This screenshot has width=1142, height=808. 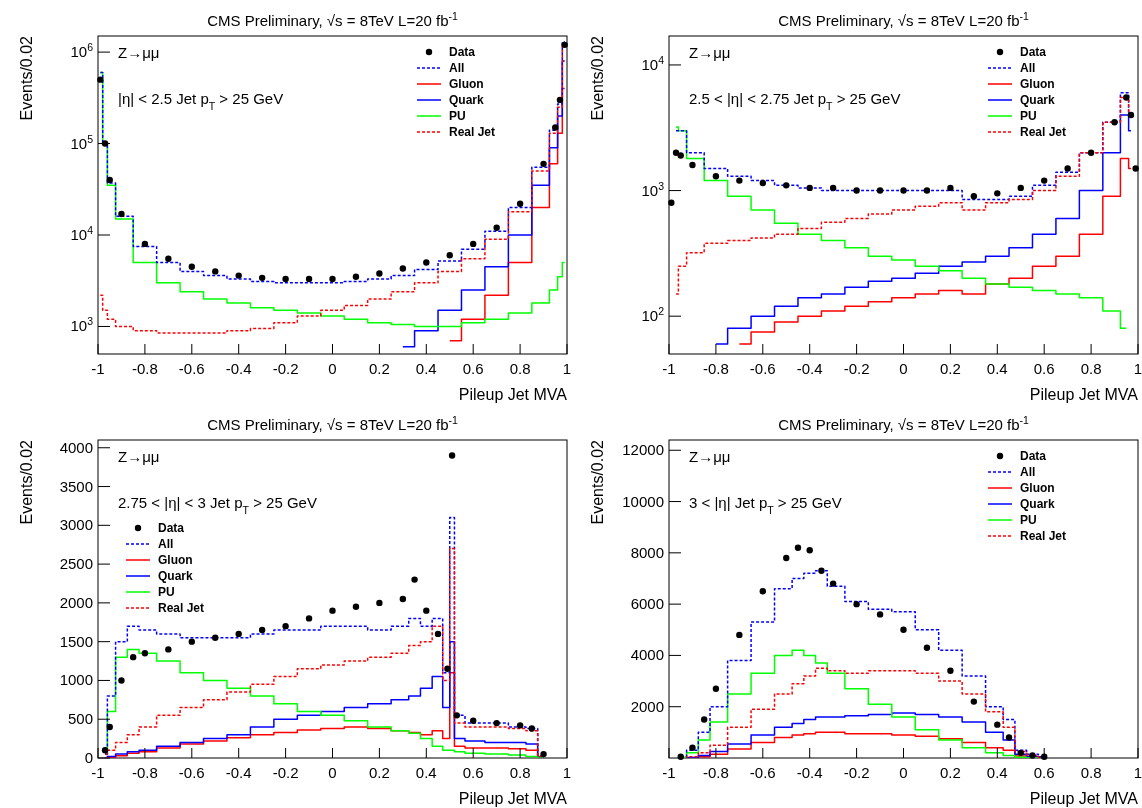 I want to click on y-tick-label: 10$^{4}$, so click(x=653, y=63).